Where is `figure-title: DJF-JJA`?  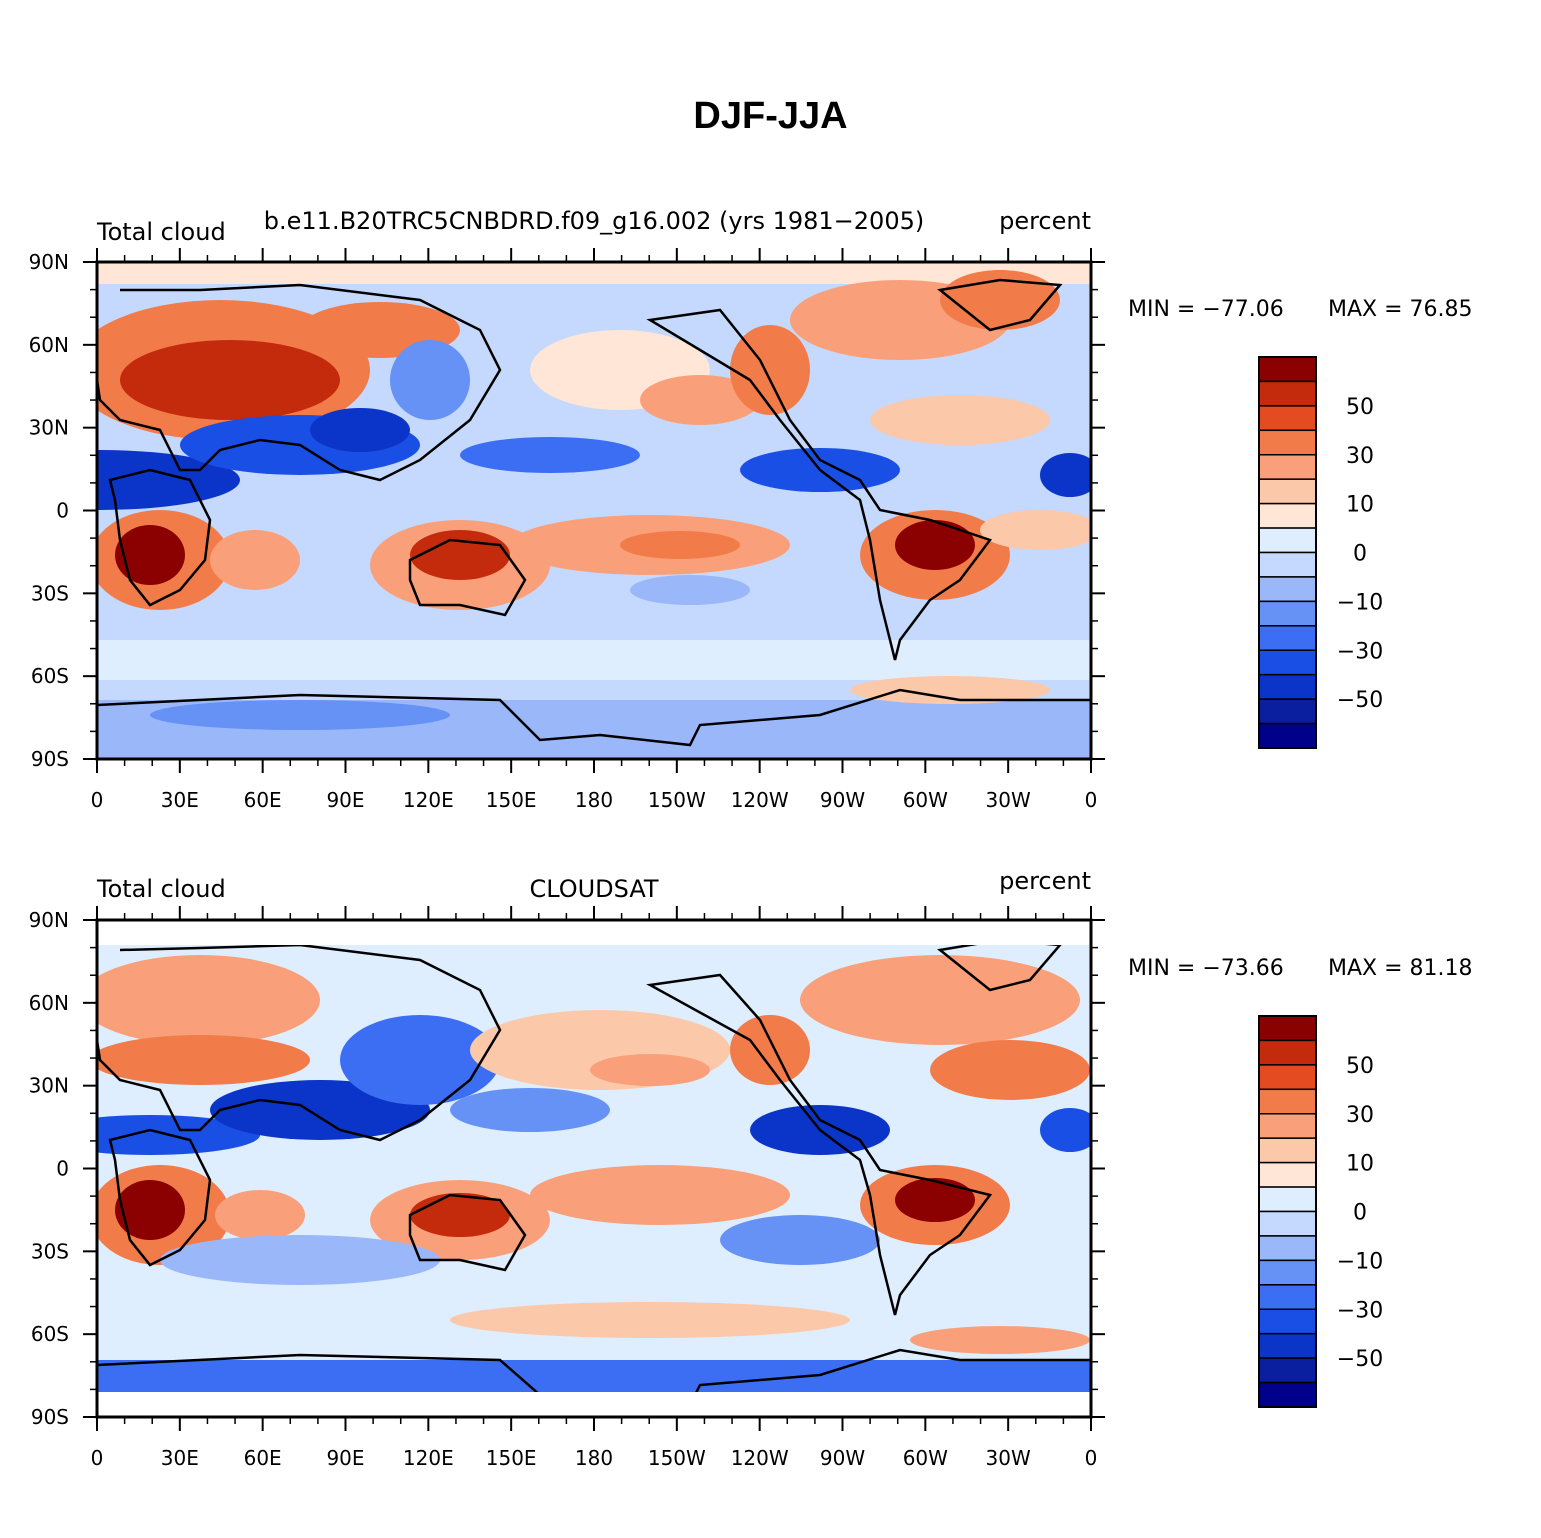
figure-title: DJF-JJA is located at coordinates (770, 116).